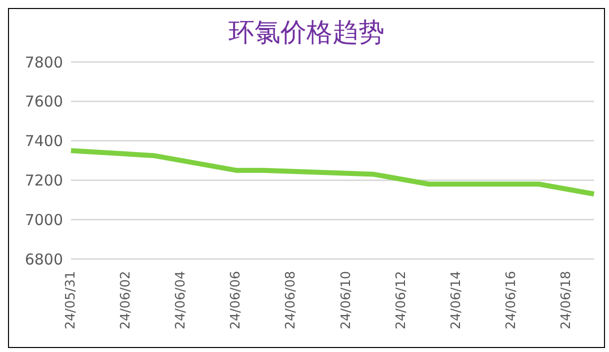 The height and width of the screenshot is (352, 609). What do you see at coordinates (401, 300) in the screenshot?
I see `x-tick-label: 24/06/12` at bounding box center [401, 300].